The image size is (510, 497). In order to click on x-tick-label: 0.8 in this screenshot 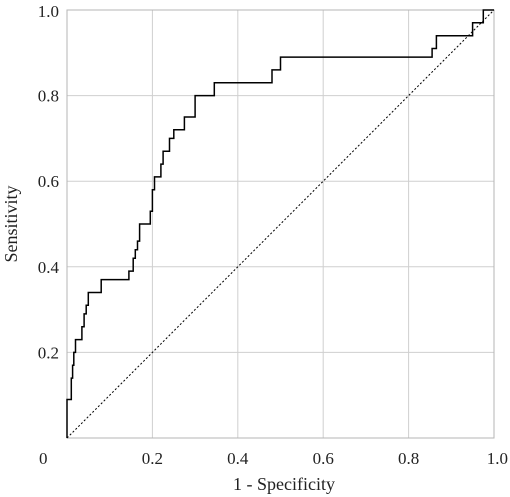, I will do `click(408, 458)`.